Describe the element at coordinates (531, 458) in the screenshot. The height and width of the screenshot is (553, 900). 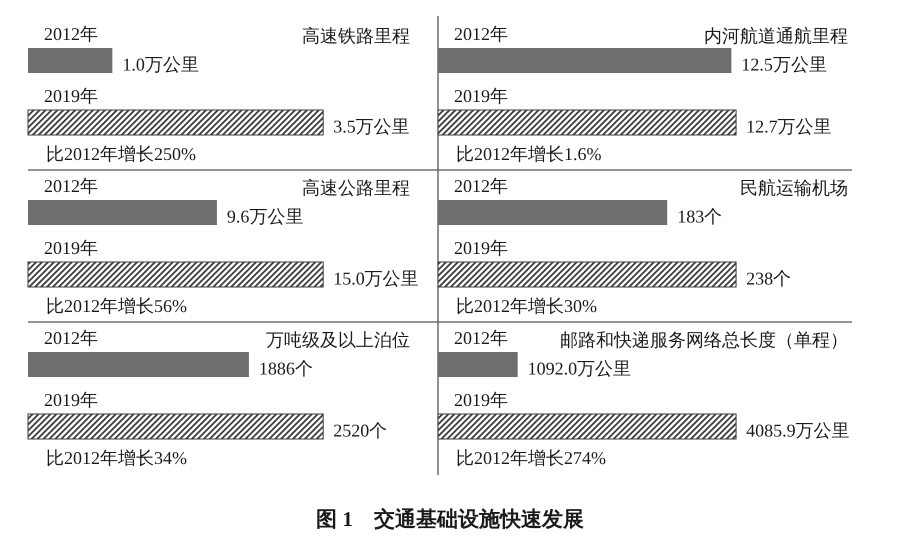
I see `annotation: 比2012年增长274%` at that location.